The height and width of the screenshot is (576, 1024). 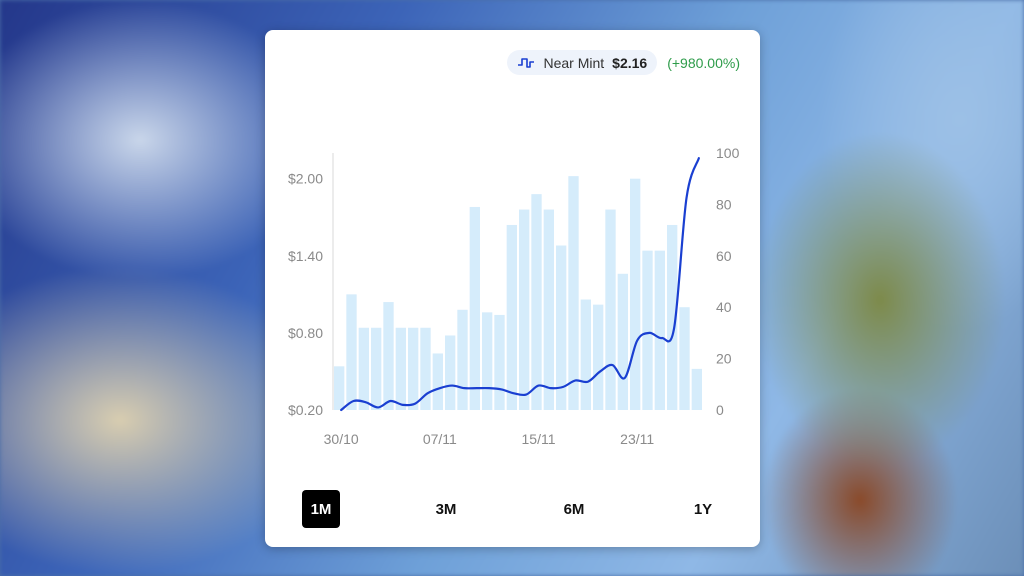 What do you see at coordinates (305, 256) in the screenshot?
I see `left-axis-tick-label: $1.40` at bounding box center [305, 256].